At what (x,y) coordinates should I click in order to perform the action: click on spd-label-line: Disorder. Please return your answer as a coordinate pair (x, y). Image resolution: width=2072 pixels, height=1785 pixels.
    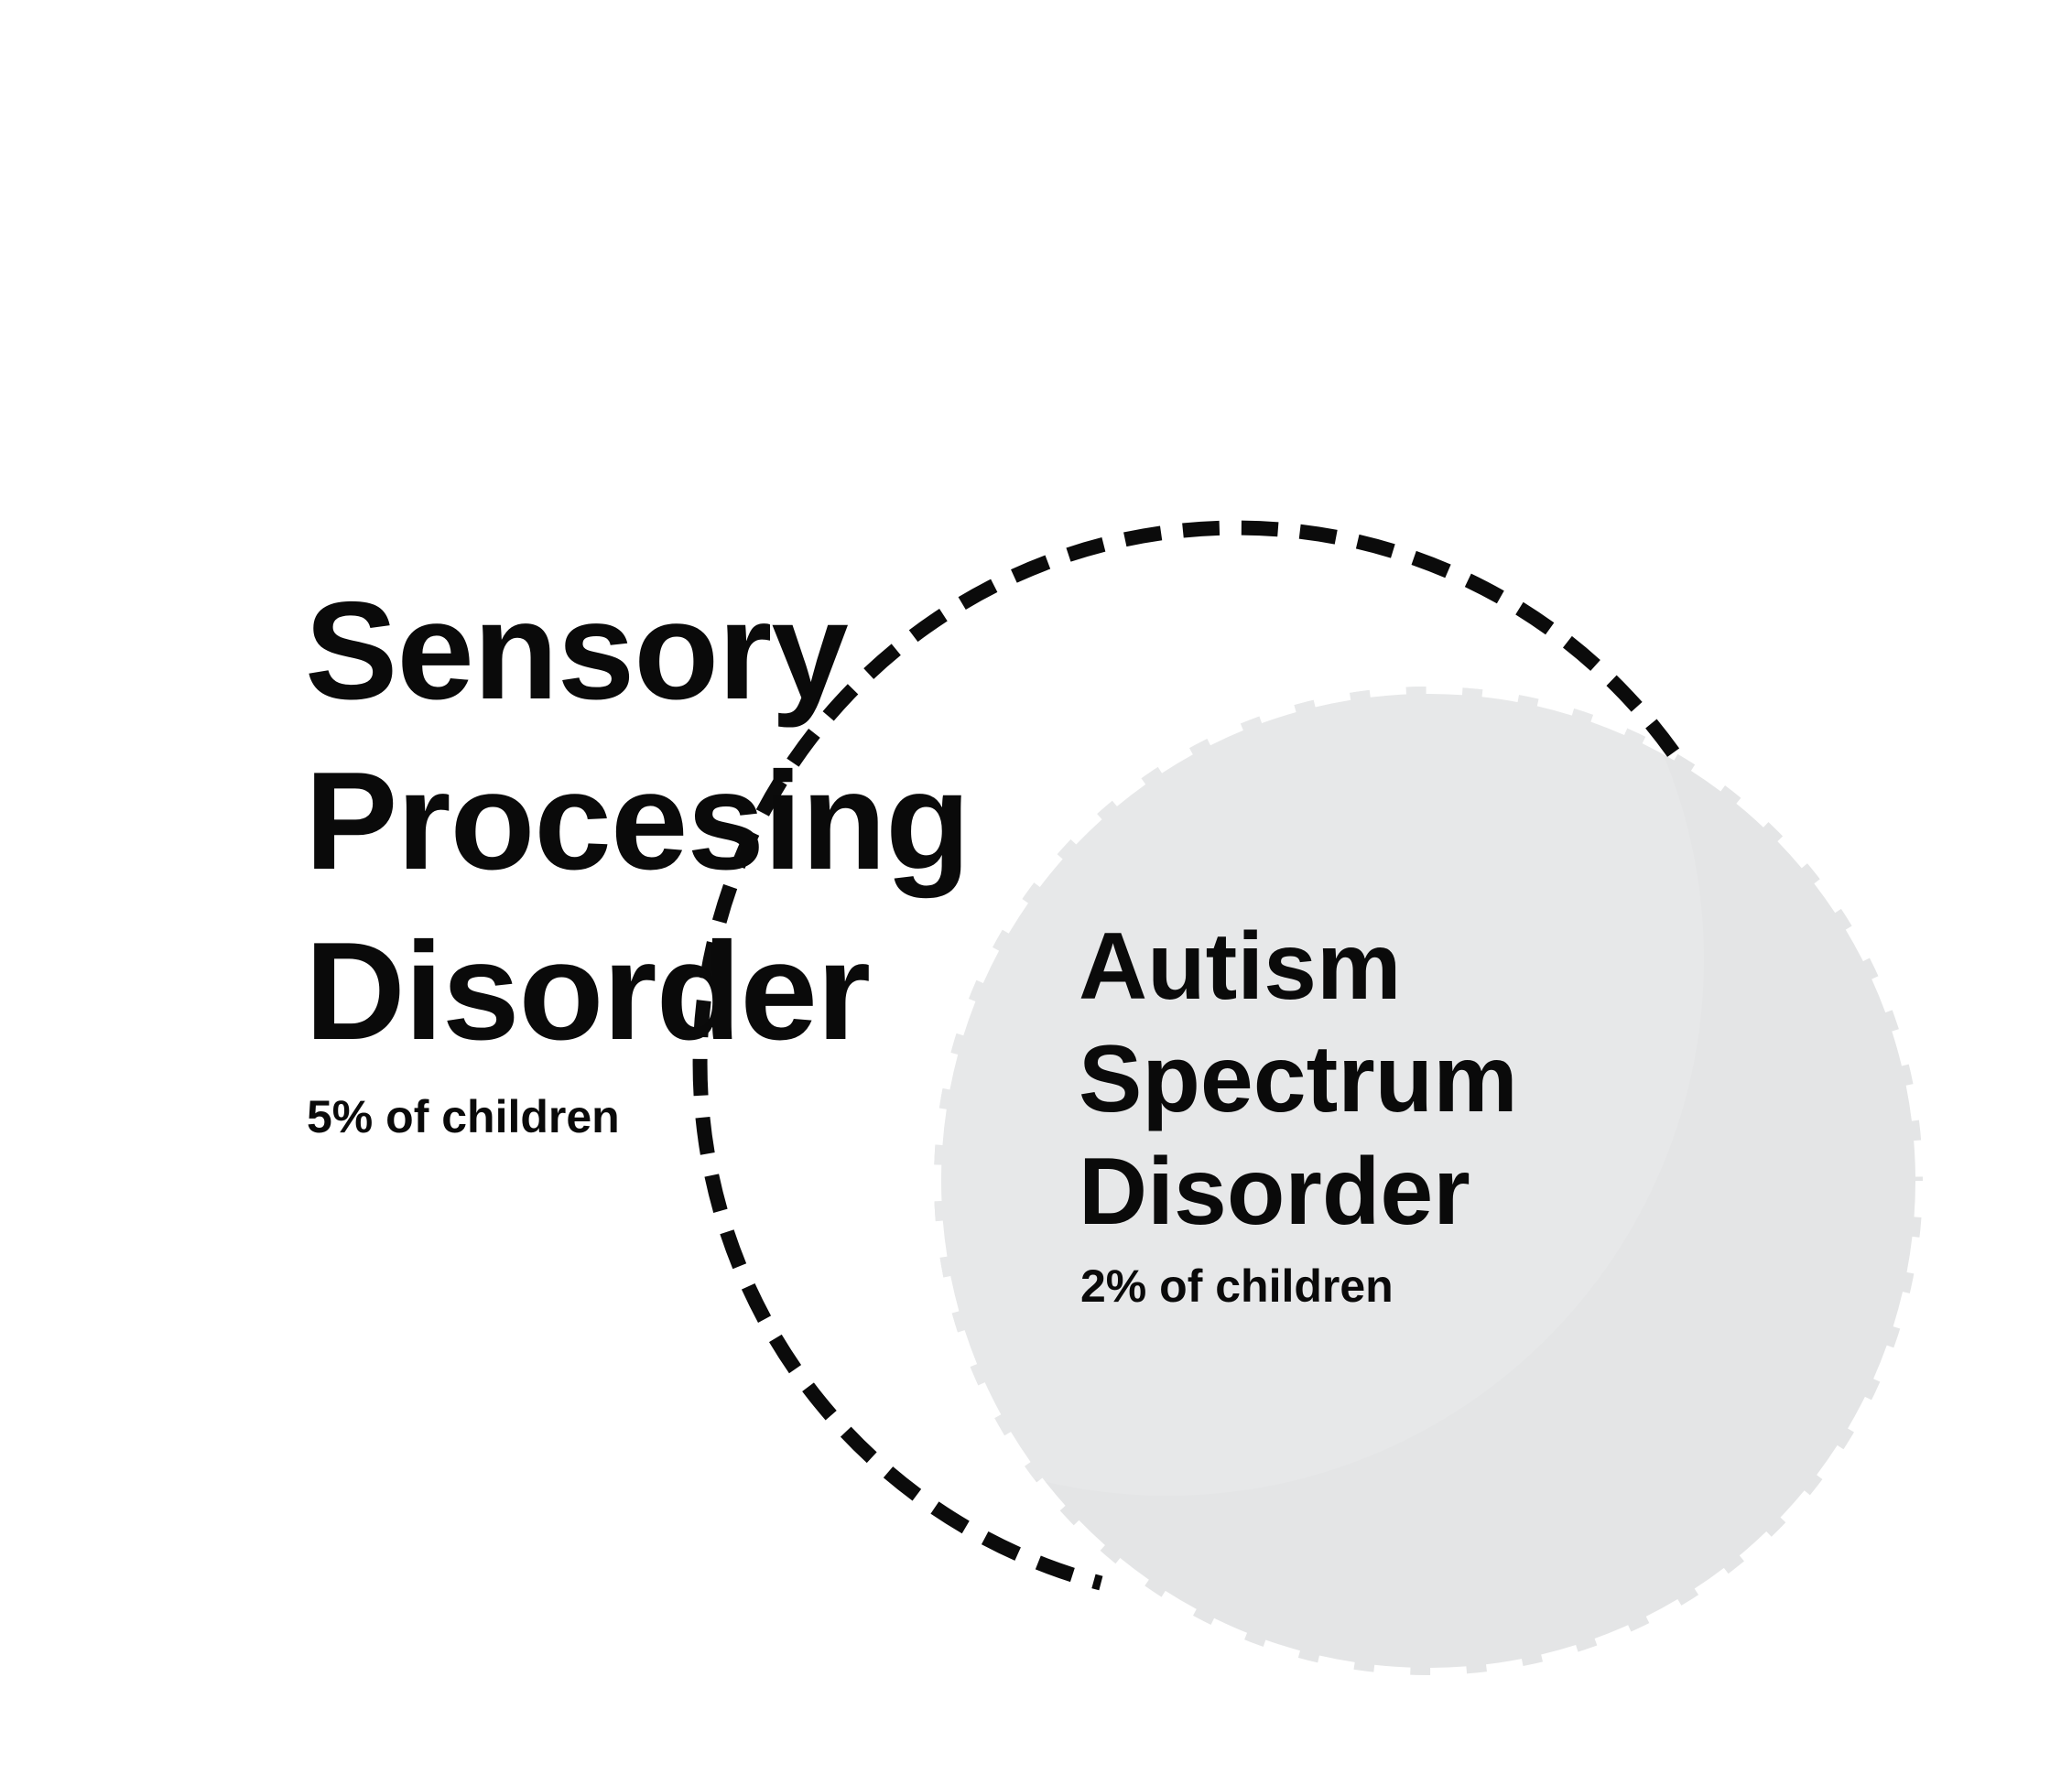
    Looking at the image, I should click on (588, 991).